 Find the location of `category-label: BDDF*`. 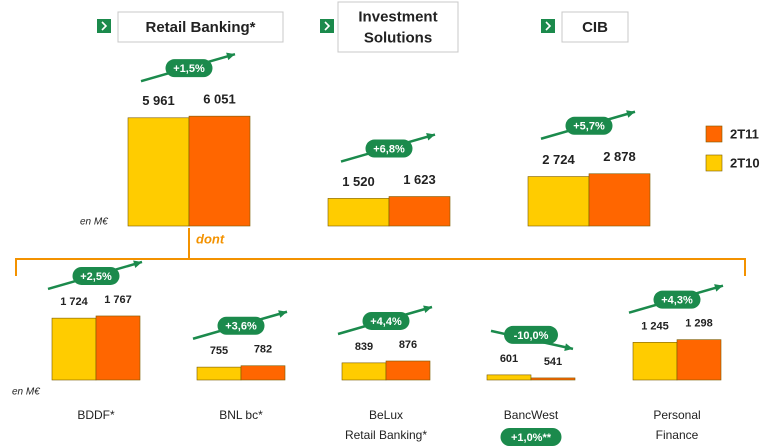

category-label: BDDF* is located at coordinates (96, 415).